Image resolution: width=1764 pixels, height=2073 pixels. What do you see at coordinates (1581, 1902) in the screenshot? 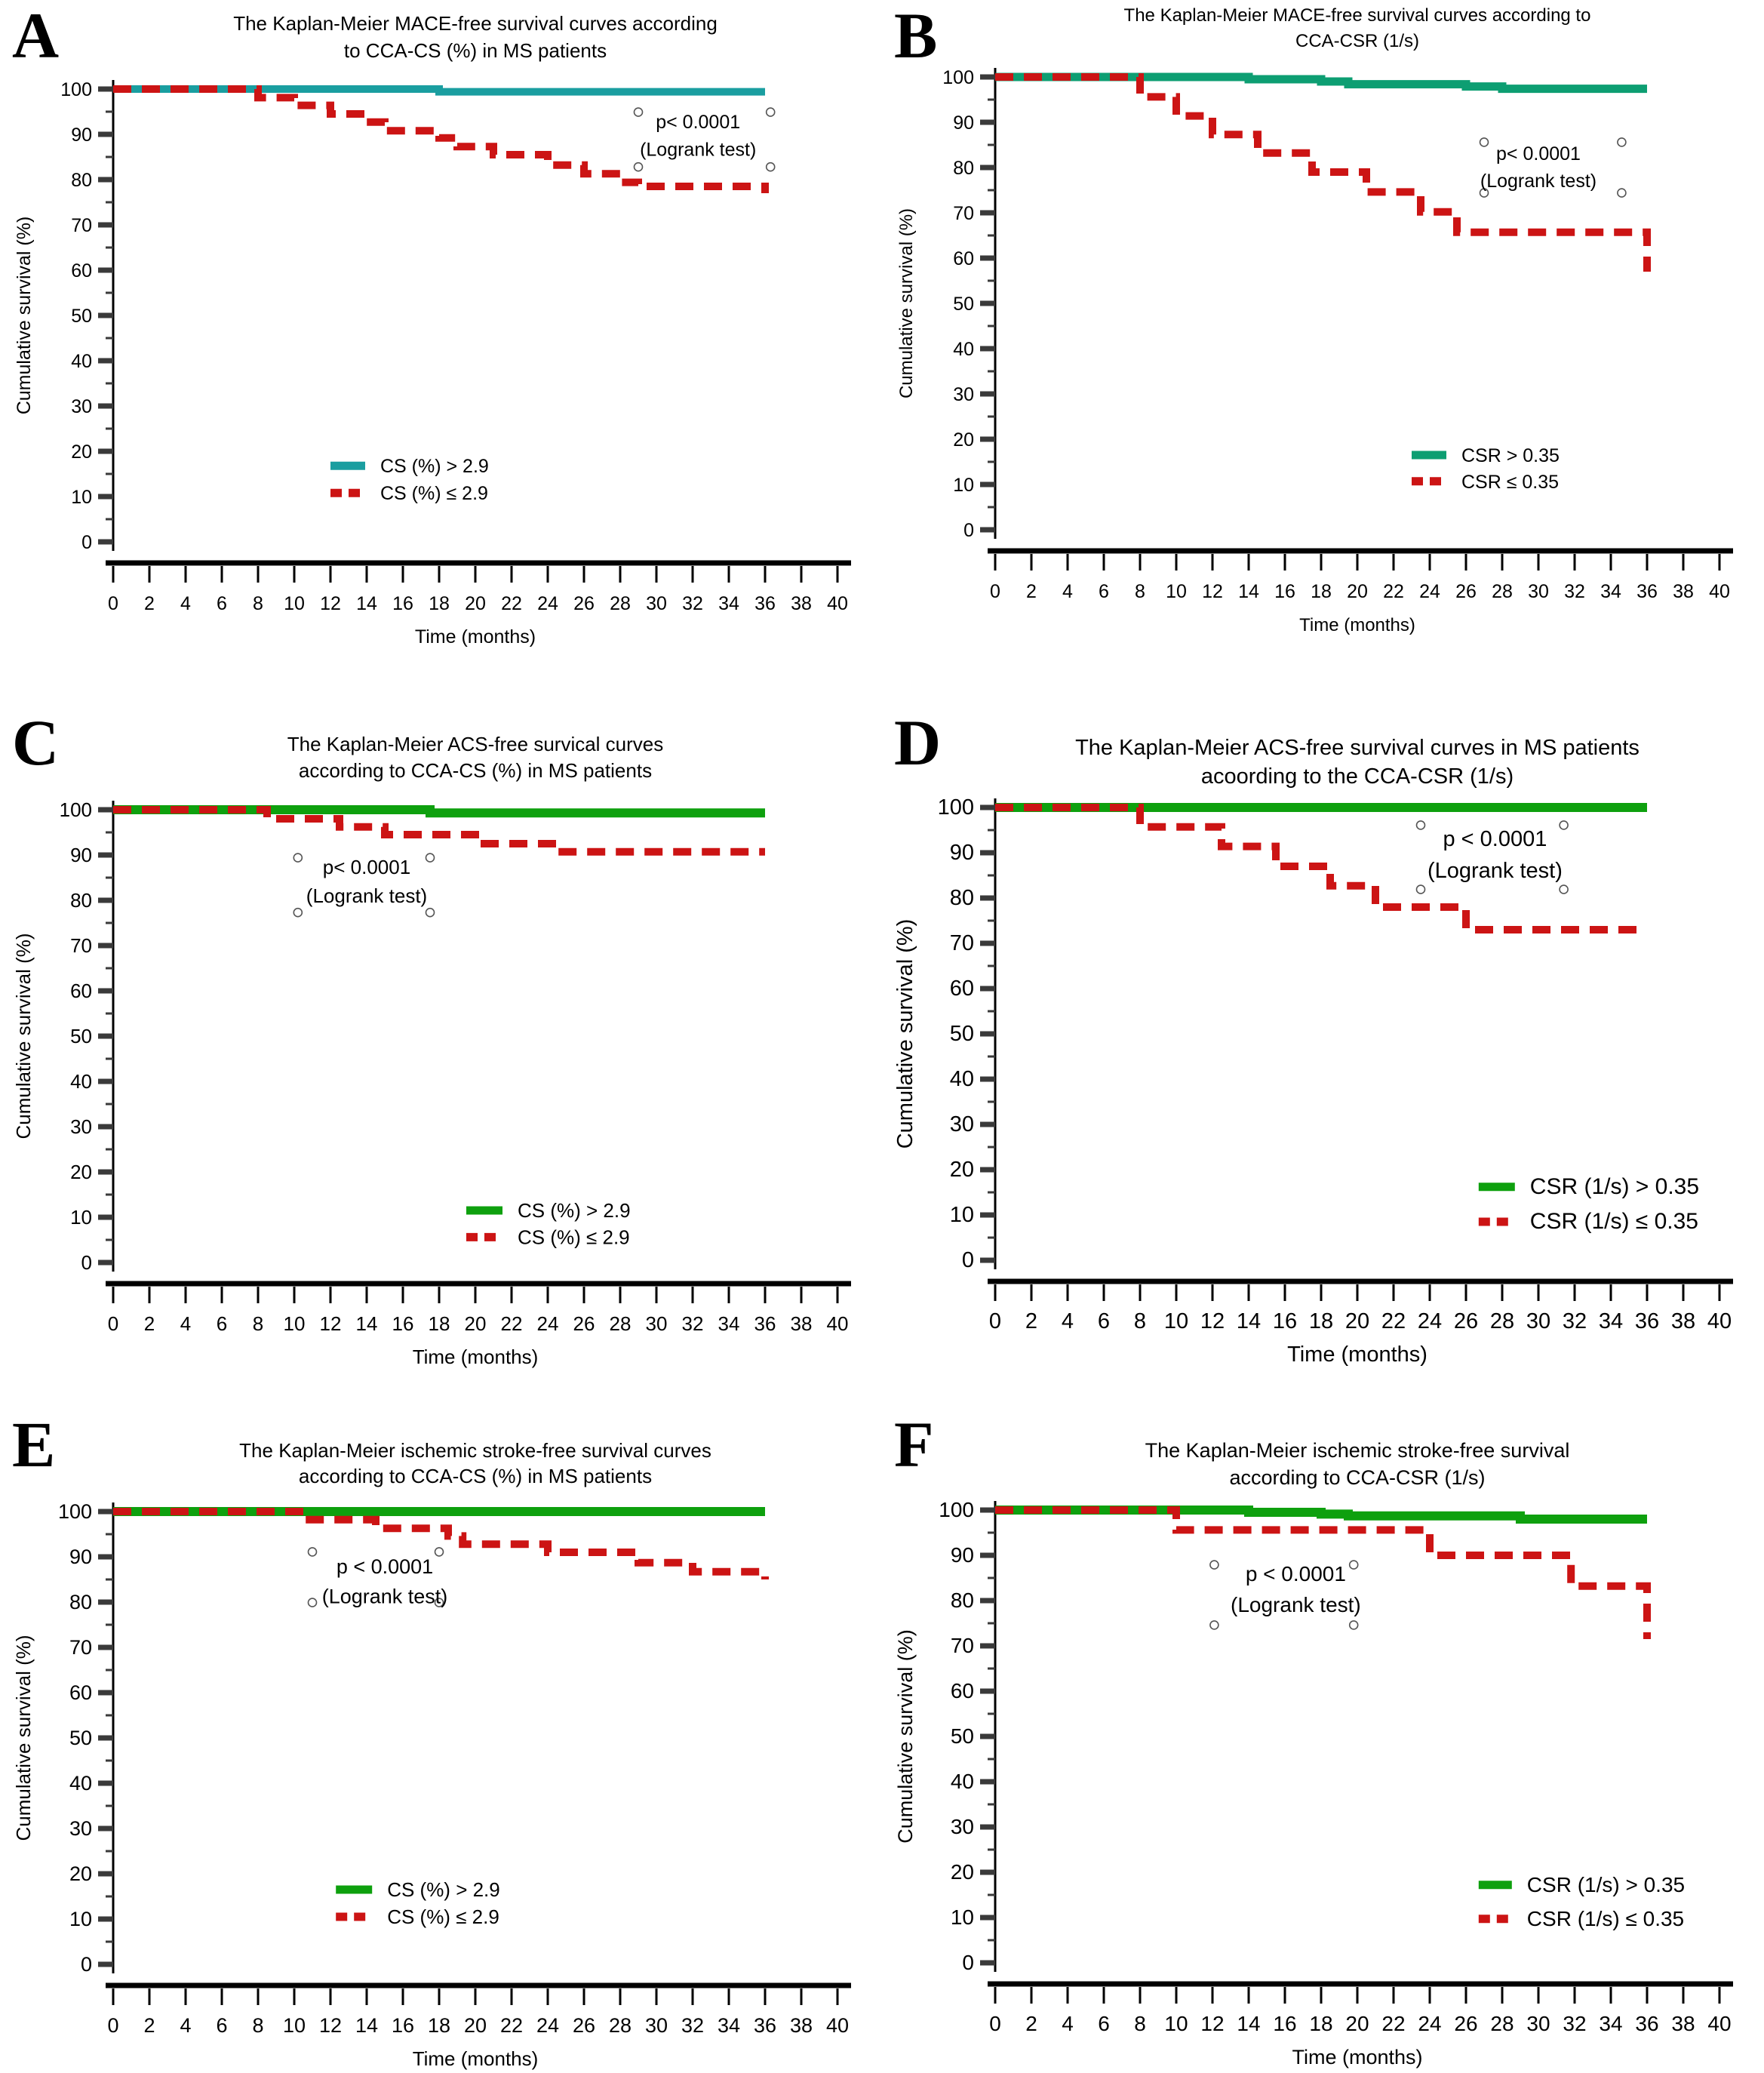
I see `legend: CSR (1/s) > 0.35 CSR (1/s) ≤ 0.35` at bounding box center [1581, 1902].